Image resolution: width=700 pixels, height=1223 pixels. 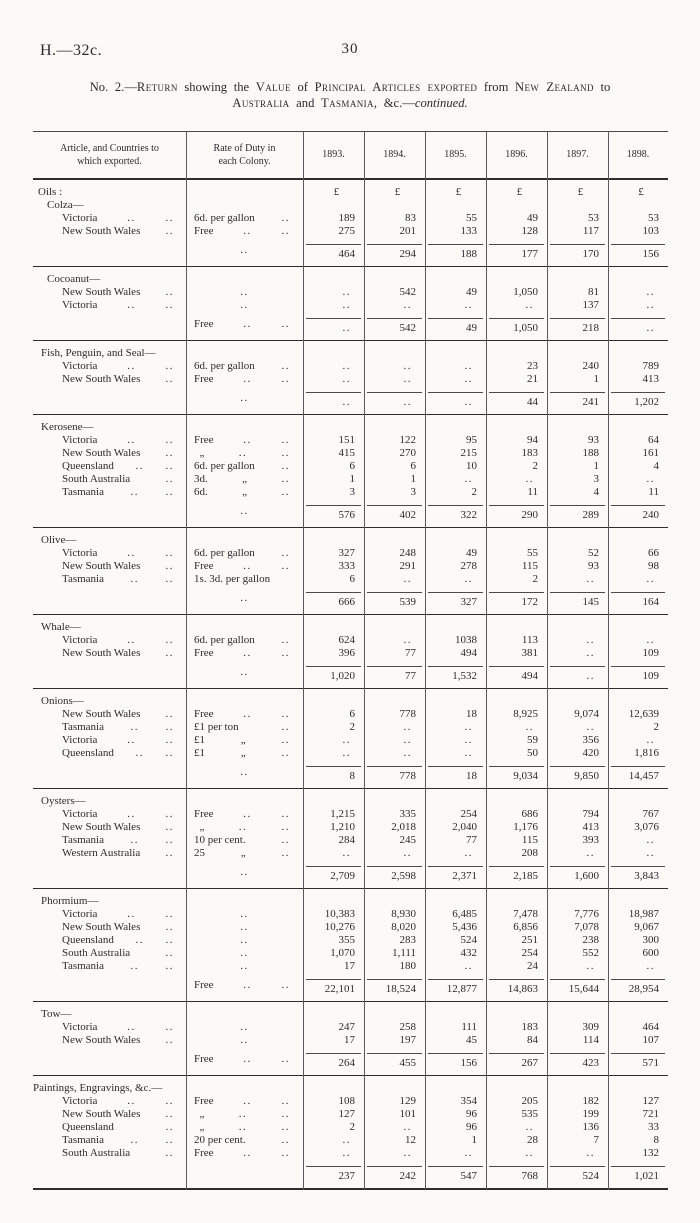 What do you see at coordinates (408, 453) in the screenshot?
I see `value-cell: 270` at bounding box center [408, 453].